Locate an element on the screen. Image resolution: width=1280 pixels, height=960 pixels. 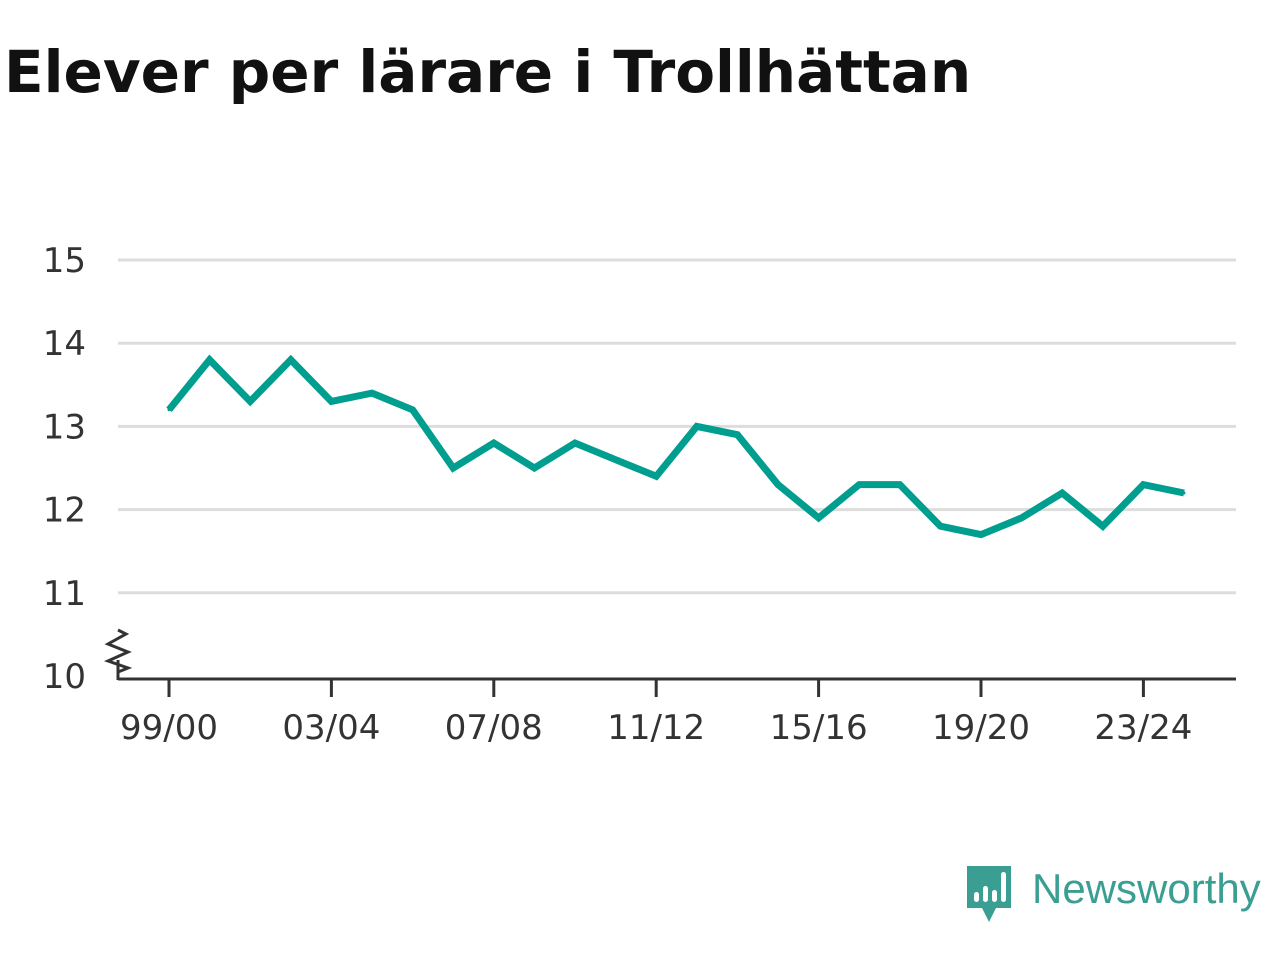
axis-break-icon is located at coordinates (118, 651).